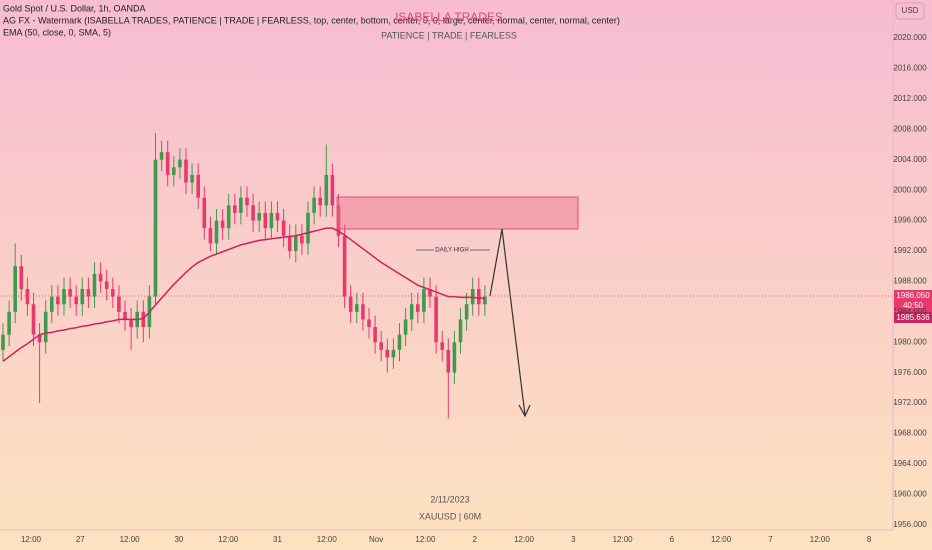 The width and height of the screenshot is (932, 550). What do you see at coordinates (910, 341) in the screenshot?
I see `y-tick-label: 1980.000` at bounding box center [910, 341].